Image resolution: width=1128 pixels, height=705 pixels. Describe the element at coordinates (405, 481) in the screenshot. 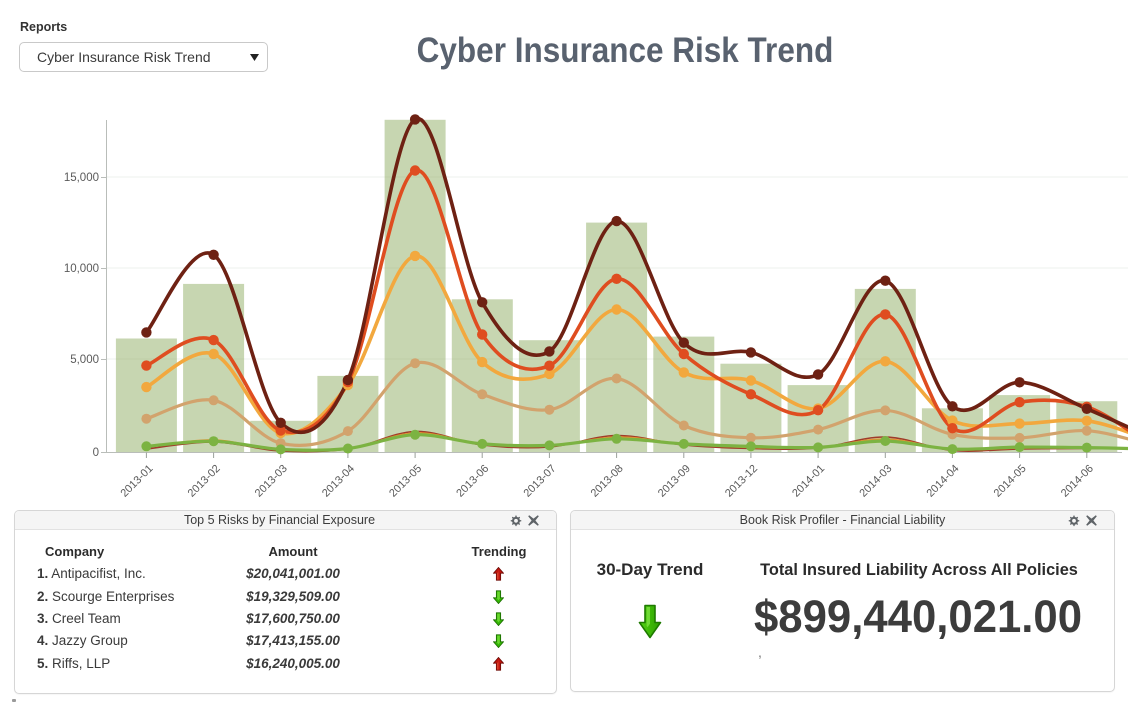

I see `svg-text: 2013-05` at that location.